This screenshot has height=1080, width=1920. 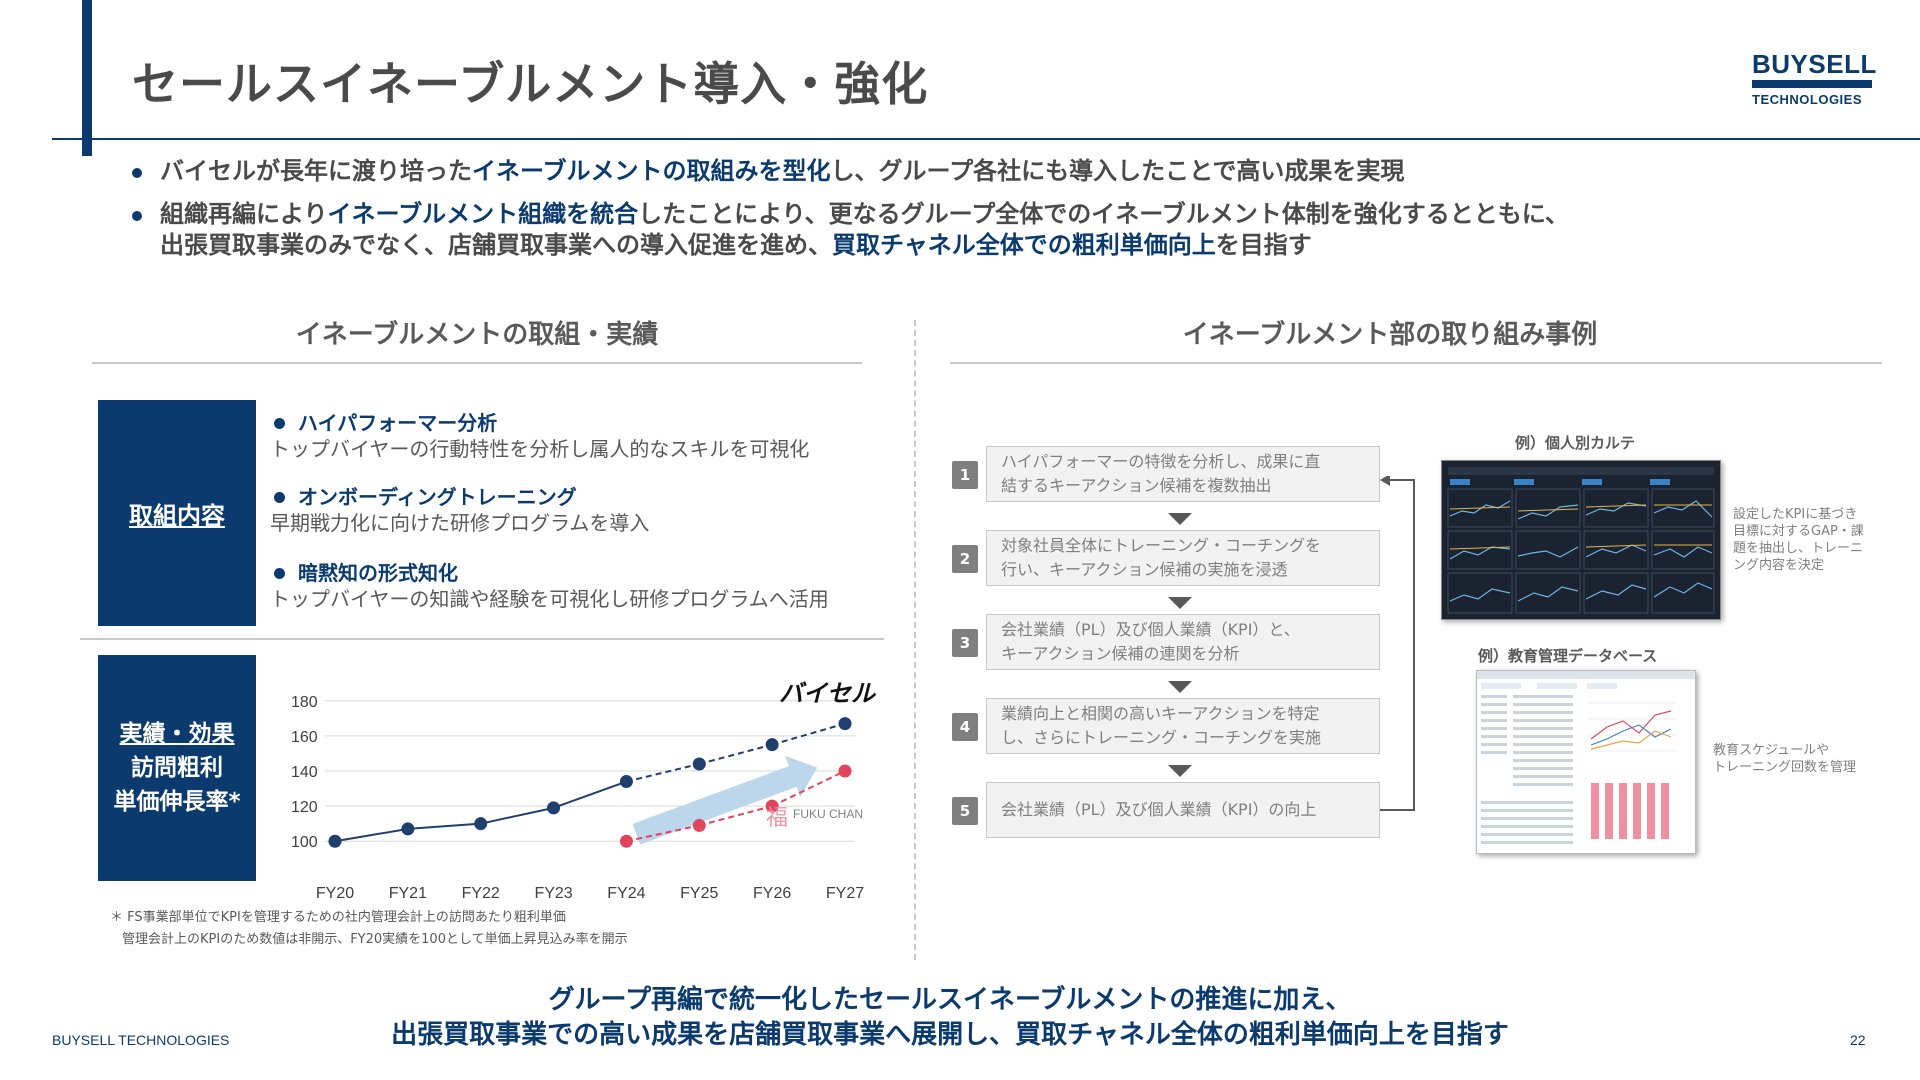 What do you see at coordinates (1568, 656) in the screenshot?
I see `example2-caption: 例）教育管理データベース` at bounding box center [1568, 656].